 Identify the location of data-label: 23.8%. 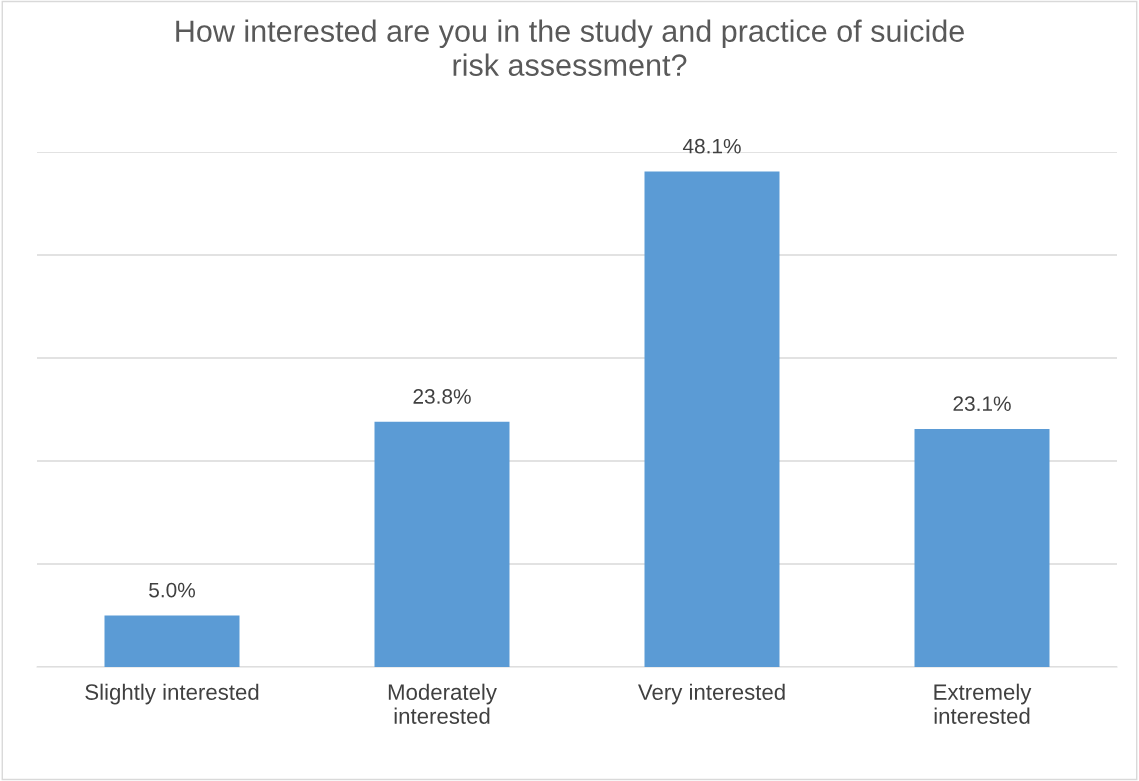
(442, 396).